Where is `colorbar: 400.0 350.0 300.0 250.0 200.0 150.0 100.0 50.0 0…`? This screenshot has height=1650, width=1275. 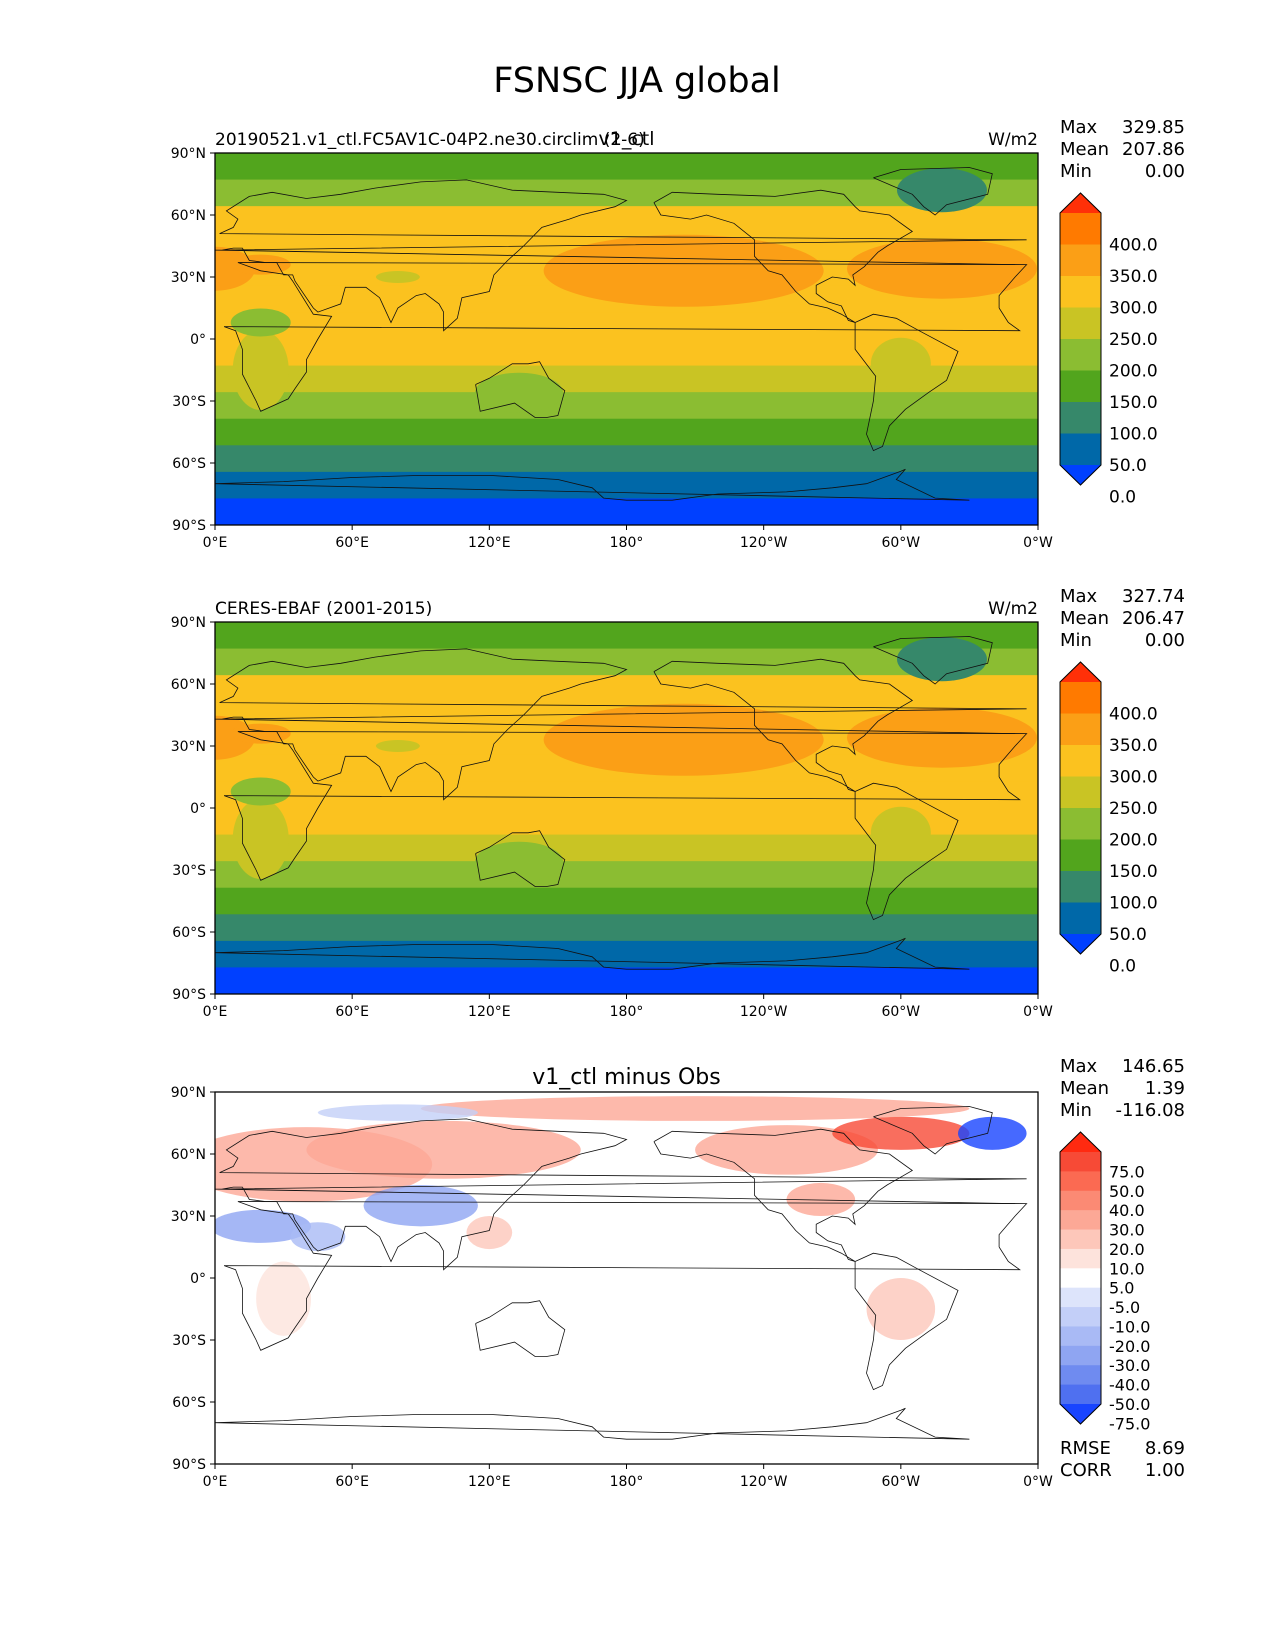 colorbar: 400.0 350.0 300.0 250.0 200.0 150.0 100.0 50.0 0… is located at coordinates (1108, 350).